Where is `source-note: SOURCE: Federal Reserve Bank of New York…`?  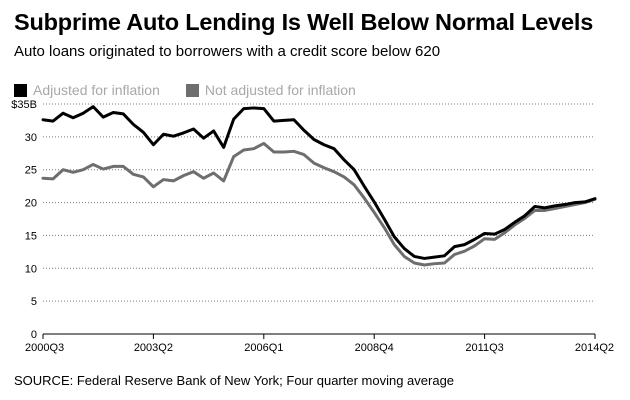 source-note: SOURCE: Federal Reserve Bank of New York… is located at coordinates (234, 380).